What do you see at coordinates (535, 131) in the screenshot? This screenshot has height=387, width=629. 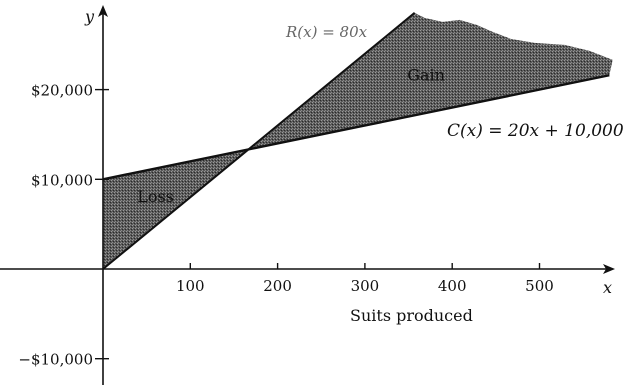 I see `cost-line-label: C(x) = 20x + 10,000` at bounding box center [535, 131].